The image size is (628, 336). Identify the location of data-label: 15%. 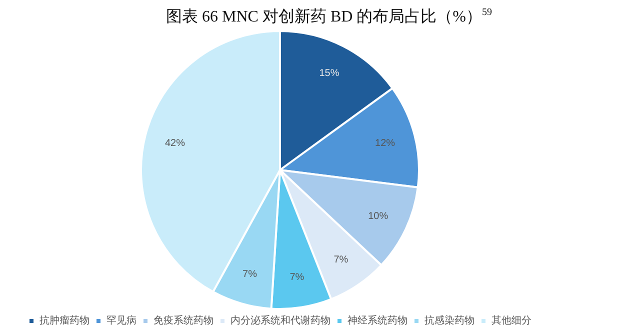
(329, 74).